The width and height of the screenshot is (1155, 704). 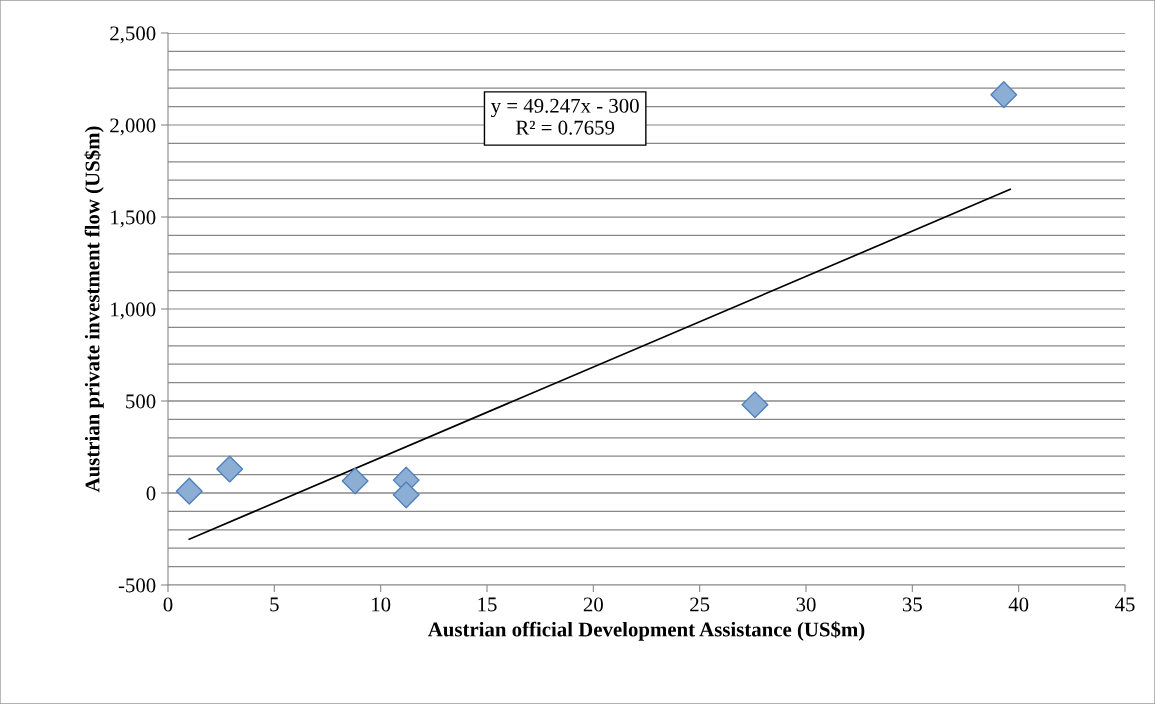 What do you see at coordinates (168, 604) in the screenshot?
I see `x-tick-label: 0` at bounding box center [168, 604].